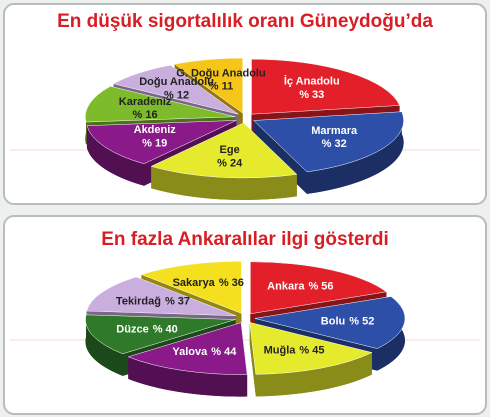 The height and width of the screenshot is (417, 490). Describe the element at coordinates (348, 321) in the screenshot. I see `data-label: Bolu % 52` at that location.